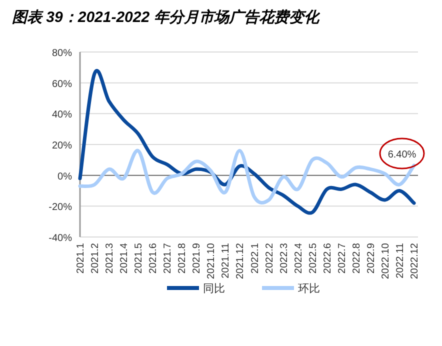 This screenshot has width=442, height=346. I want to click on x-tick-label: 2022.12, so click(415, 261).